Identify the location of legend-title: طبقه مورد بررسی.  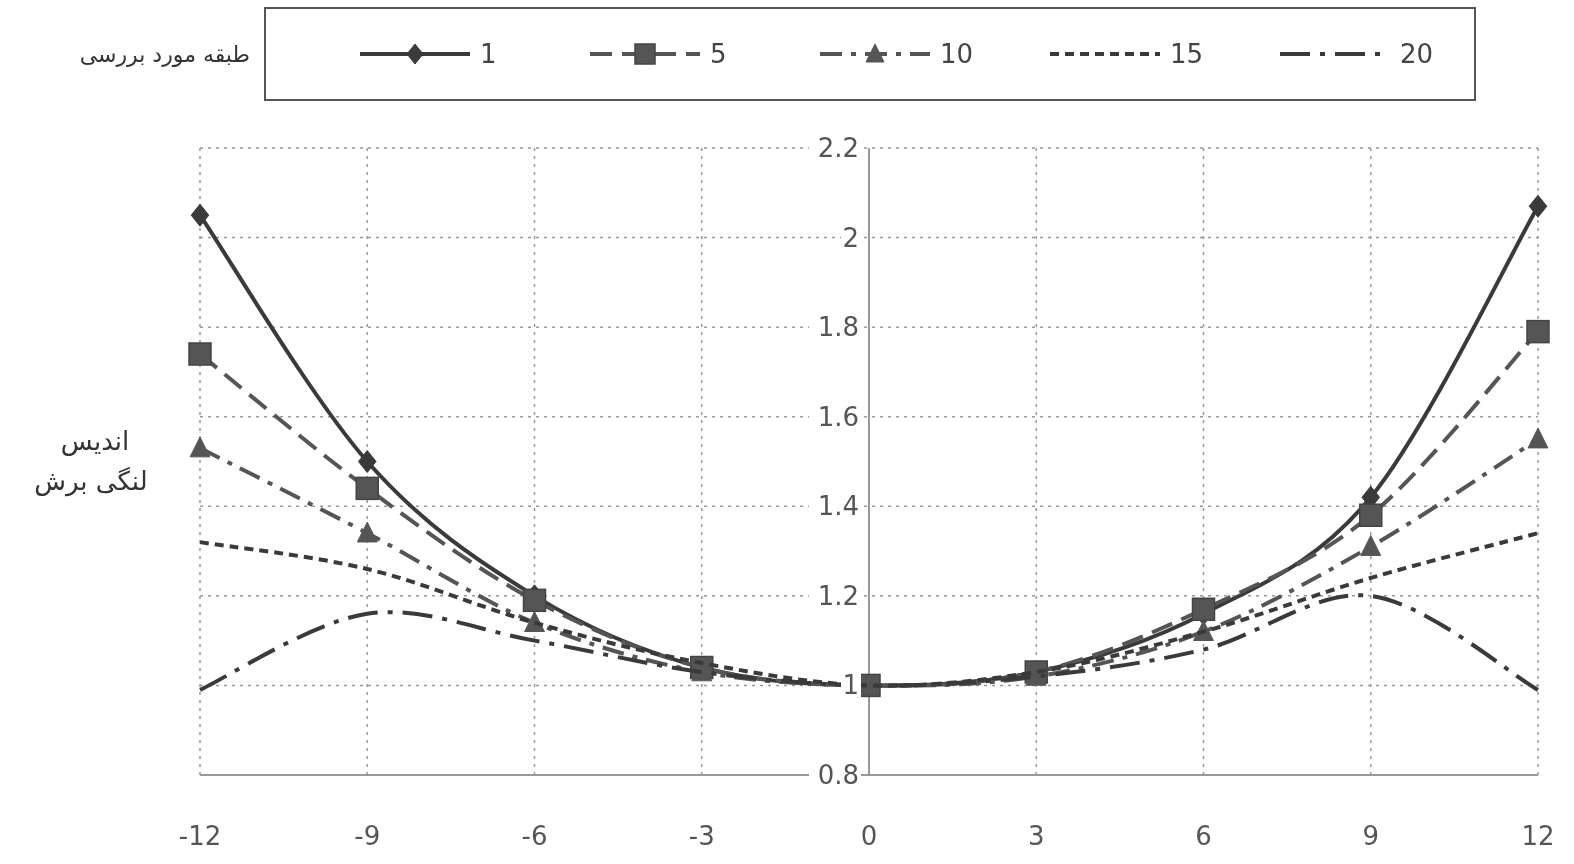
(164, 54).